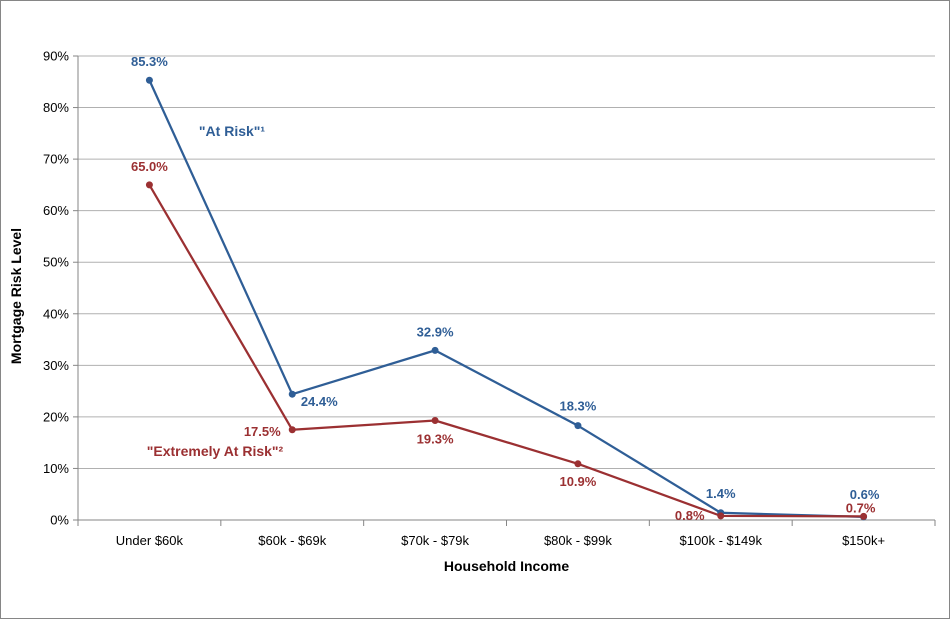  I want to click on data-label: 0.6%, so click(865, 494).